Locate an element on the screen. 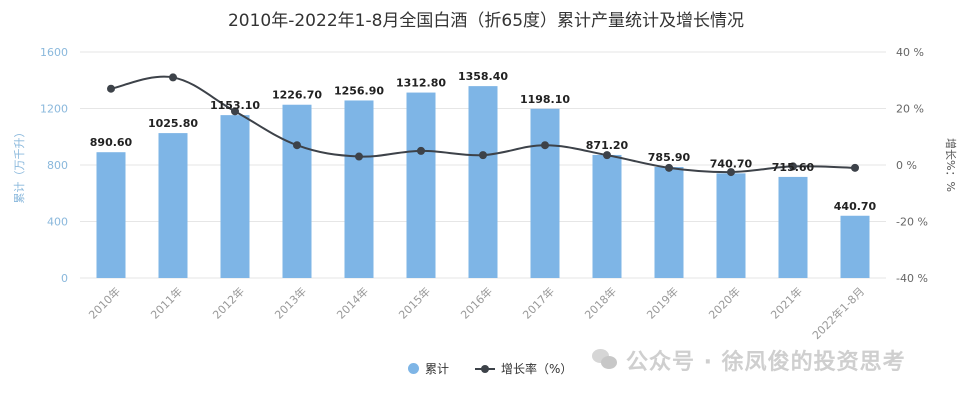 This screenshot has height=400, width=972. x-tick-label: 2020年 is located at coordinates (724, 302).